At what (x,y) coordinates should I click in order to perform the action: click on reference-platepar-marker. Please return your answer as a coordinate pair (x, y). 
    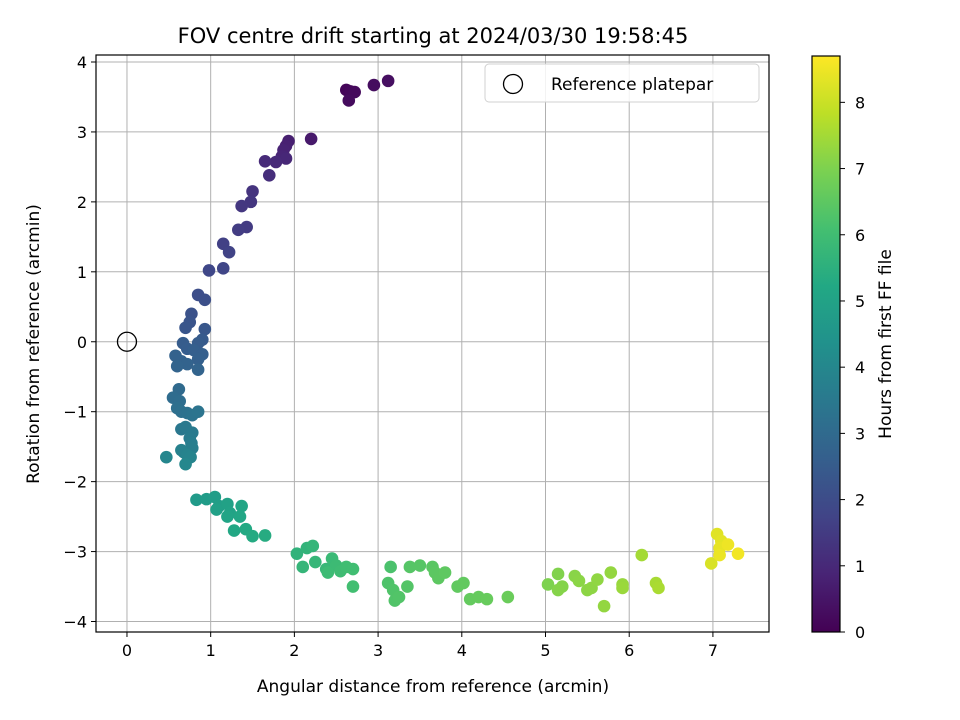
    Looking at the image, I should click on (127, 341).